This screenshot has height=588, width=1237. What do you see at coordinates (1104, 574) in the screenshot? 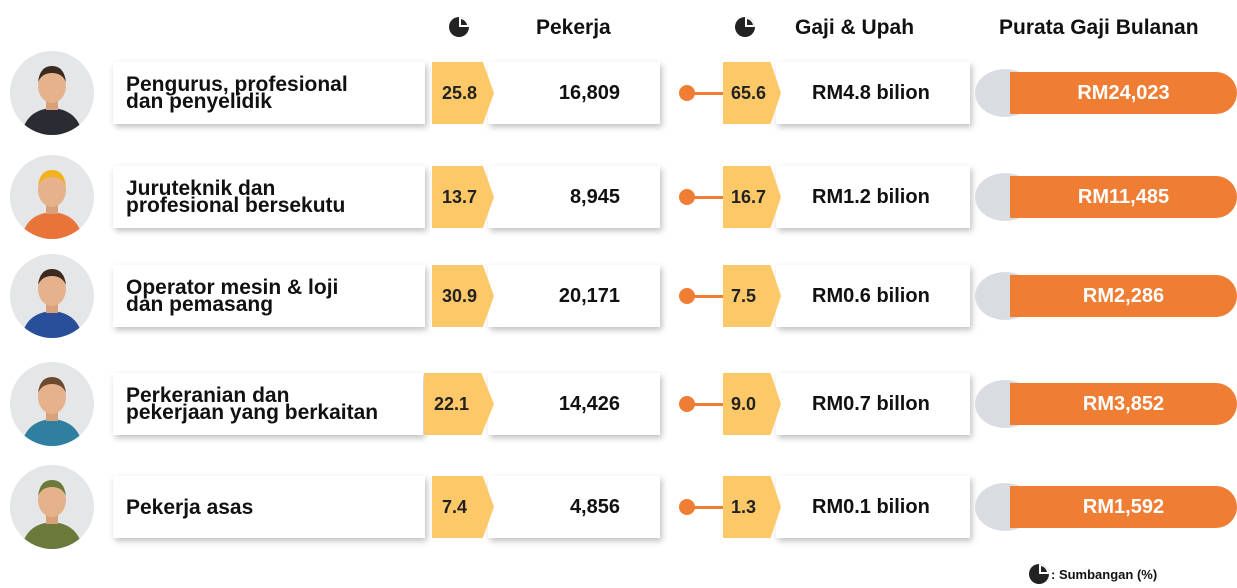
I see `legend: : Sumbangan (%)` at bounding box center [1104, 574].